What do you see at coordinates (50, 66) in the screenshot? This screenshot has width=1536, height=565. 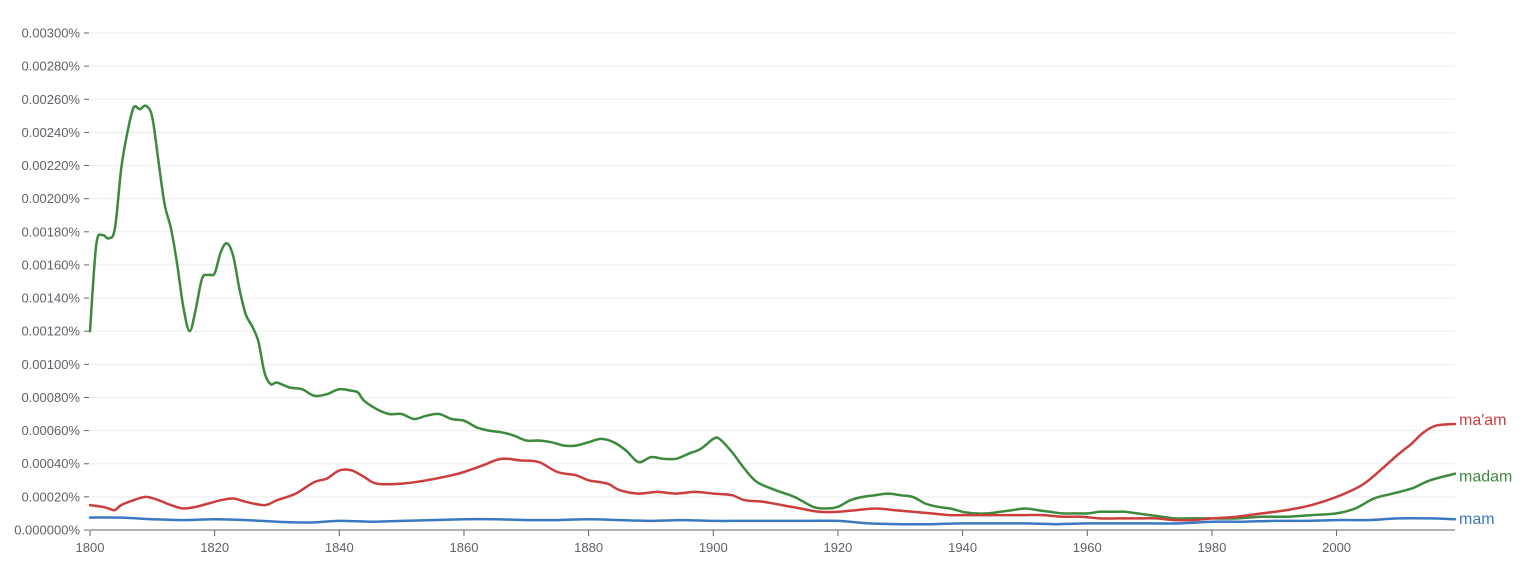 I see `y-tick-label: 0.00280%` at bounding box center [50, 66].